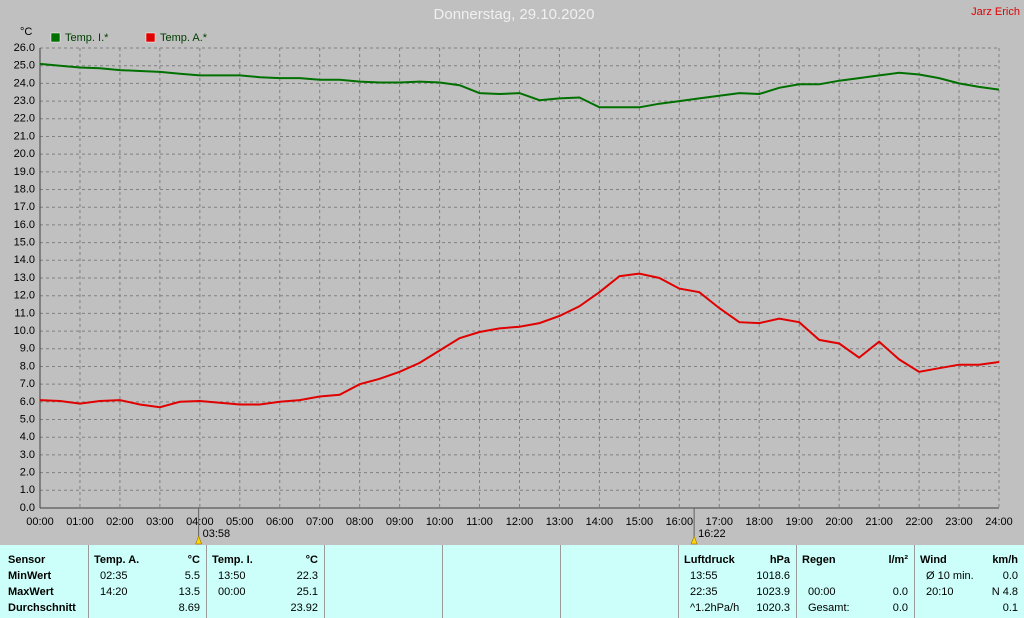  I want to click on x-tick-label: 12:00, so click(520, 522).